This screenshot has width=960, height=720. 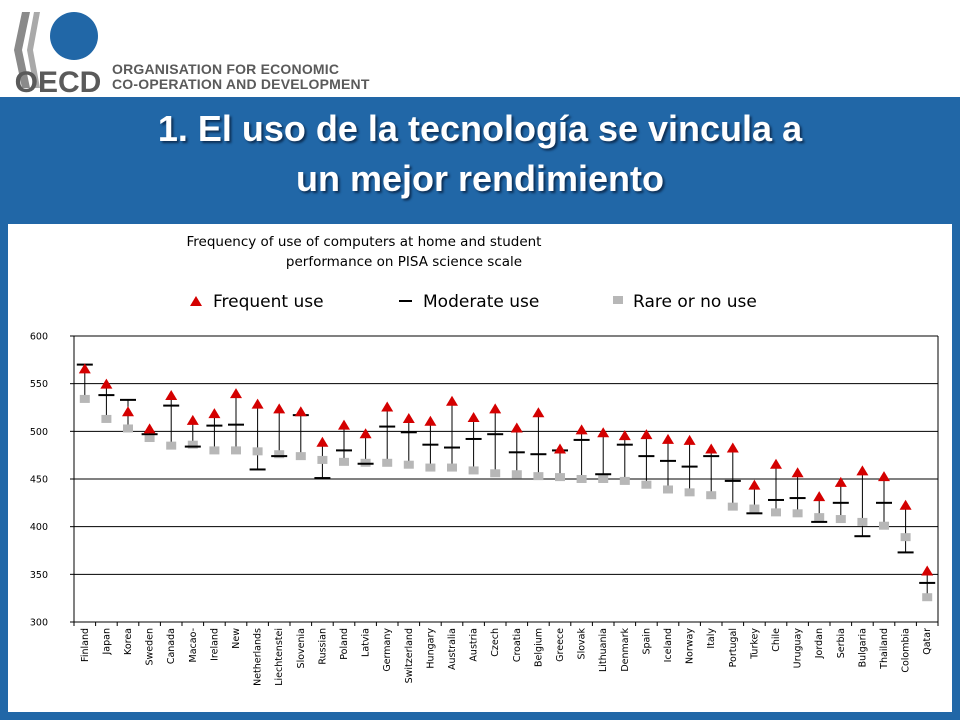 I want to click on legend: Frequent use Moderate use Rare or no use, so click(x=473, y=302).